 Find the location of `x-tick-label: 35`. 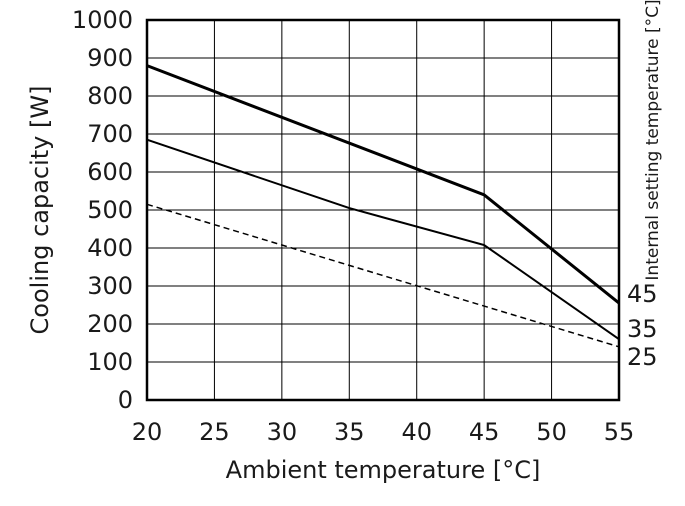

x-tick-label: 35 is located at coordinates (349, 432).